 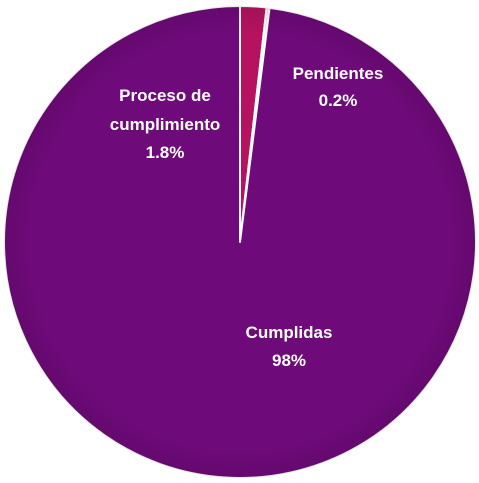 What do you see at coordinates (289, 360) in the screenshot?
I see `slice-value-cumplidas: 98%` at bounding box center [289, 360].